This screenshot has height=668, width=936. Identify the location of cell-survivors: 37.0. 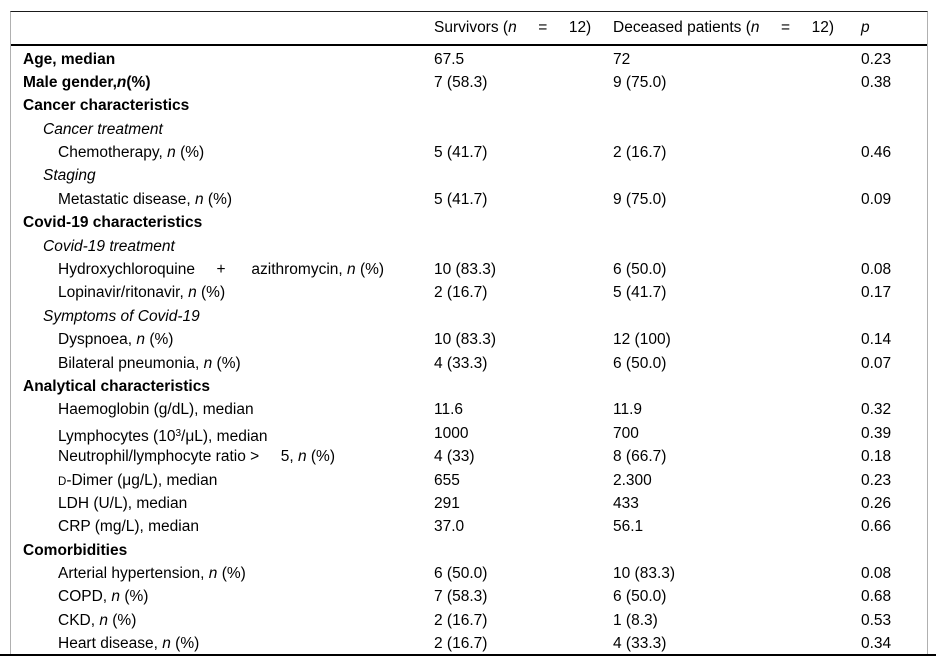
(449, 527).